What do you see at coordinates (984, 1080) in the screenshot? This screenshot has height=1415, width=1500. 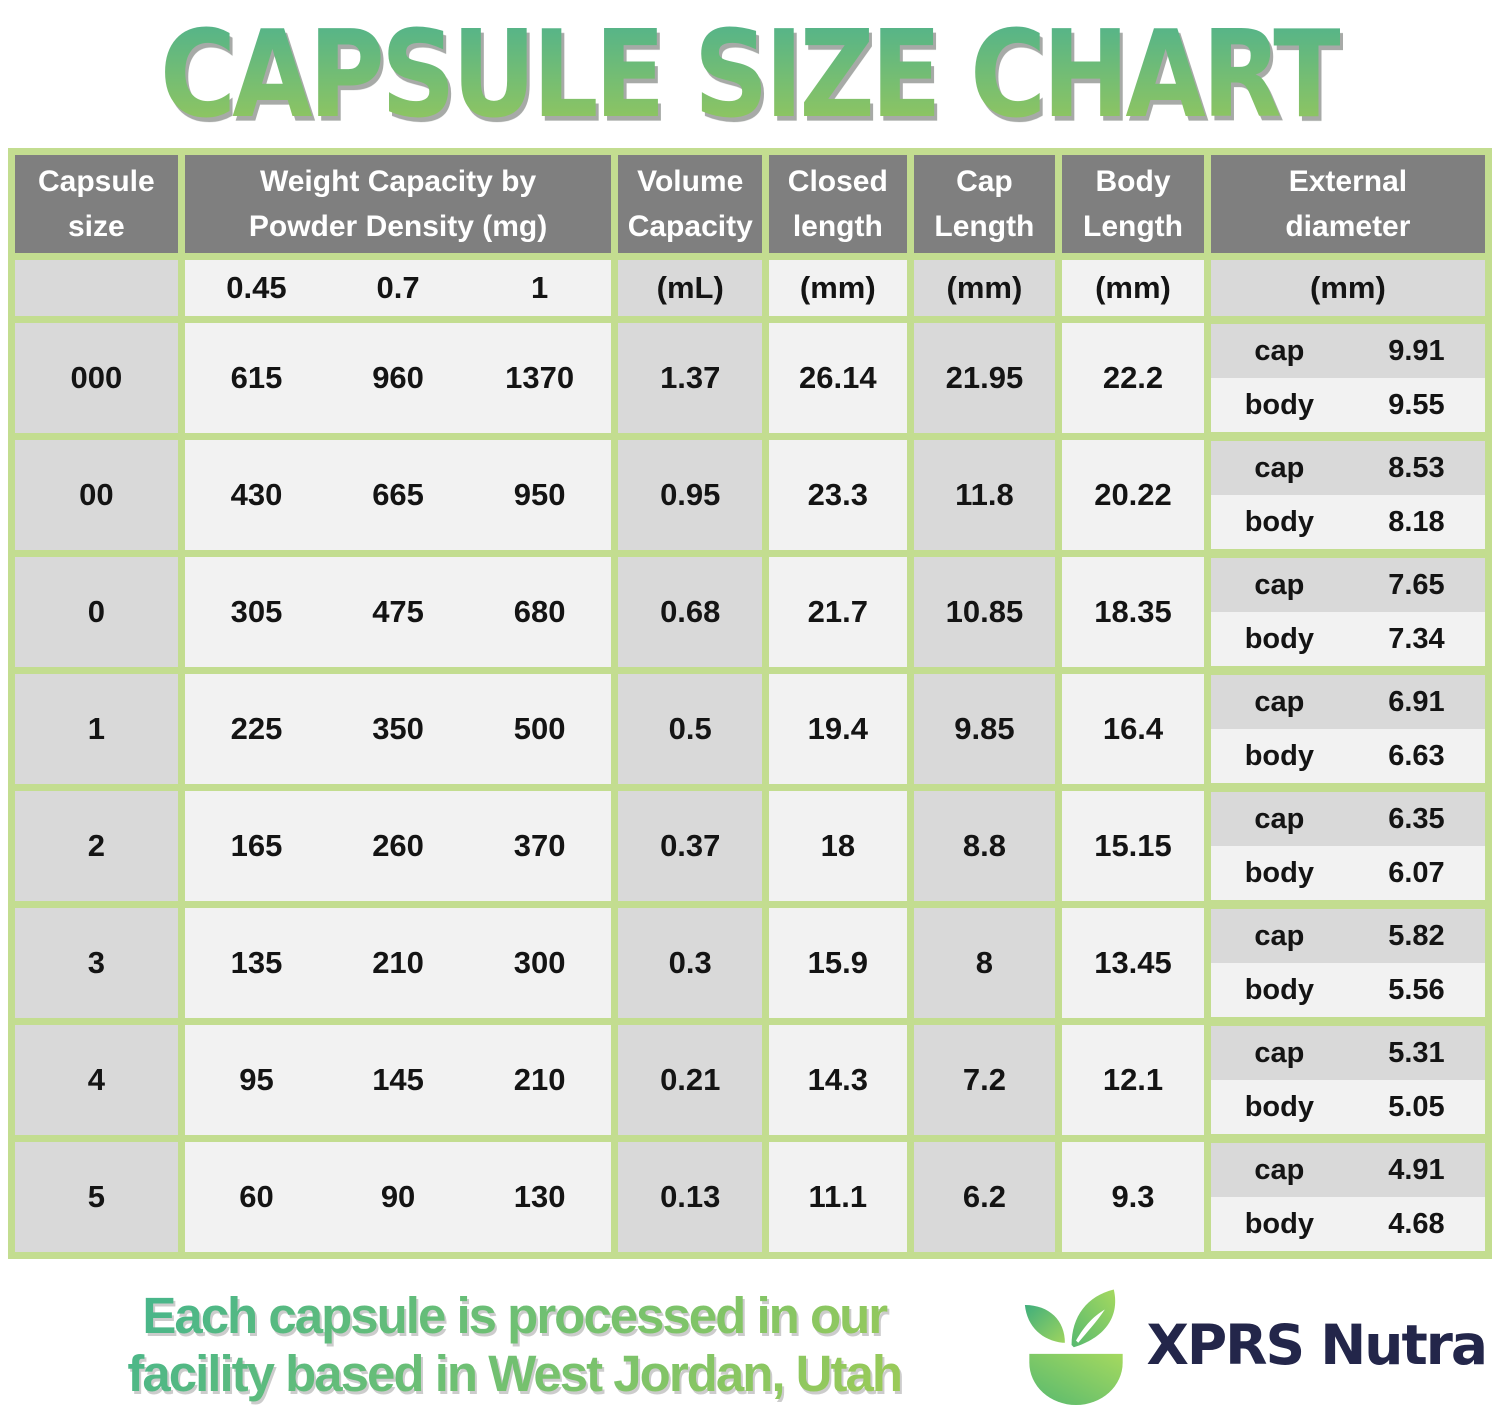 I see `cell-cap-length: 7.2` at bounding box center [984, 1080].